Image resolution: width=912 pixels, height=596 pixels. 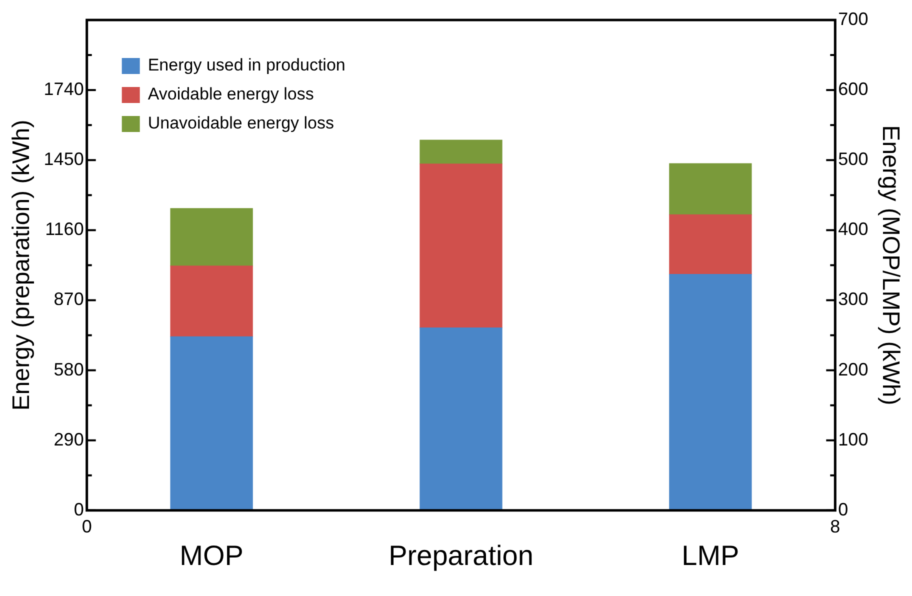 What do you see at coordinates (64, 89) in the screenshot?
I see `y-tick-label: 1740` at bounding box center [64, 89].